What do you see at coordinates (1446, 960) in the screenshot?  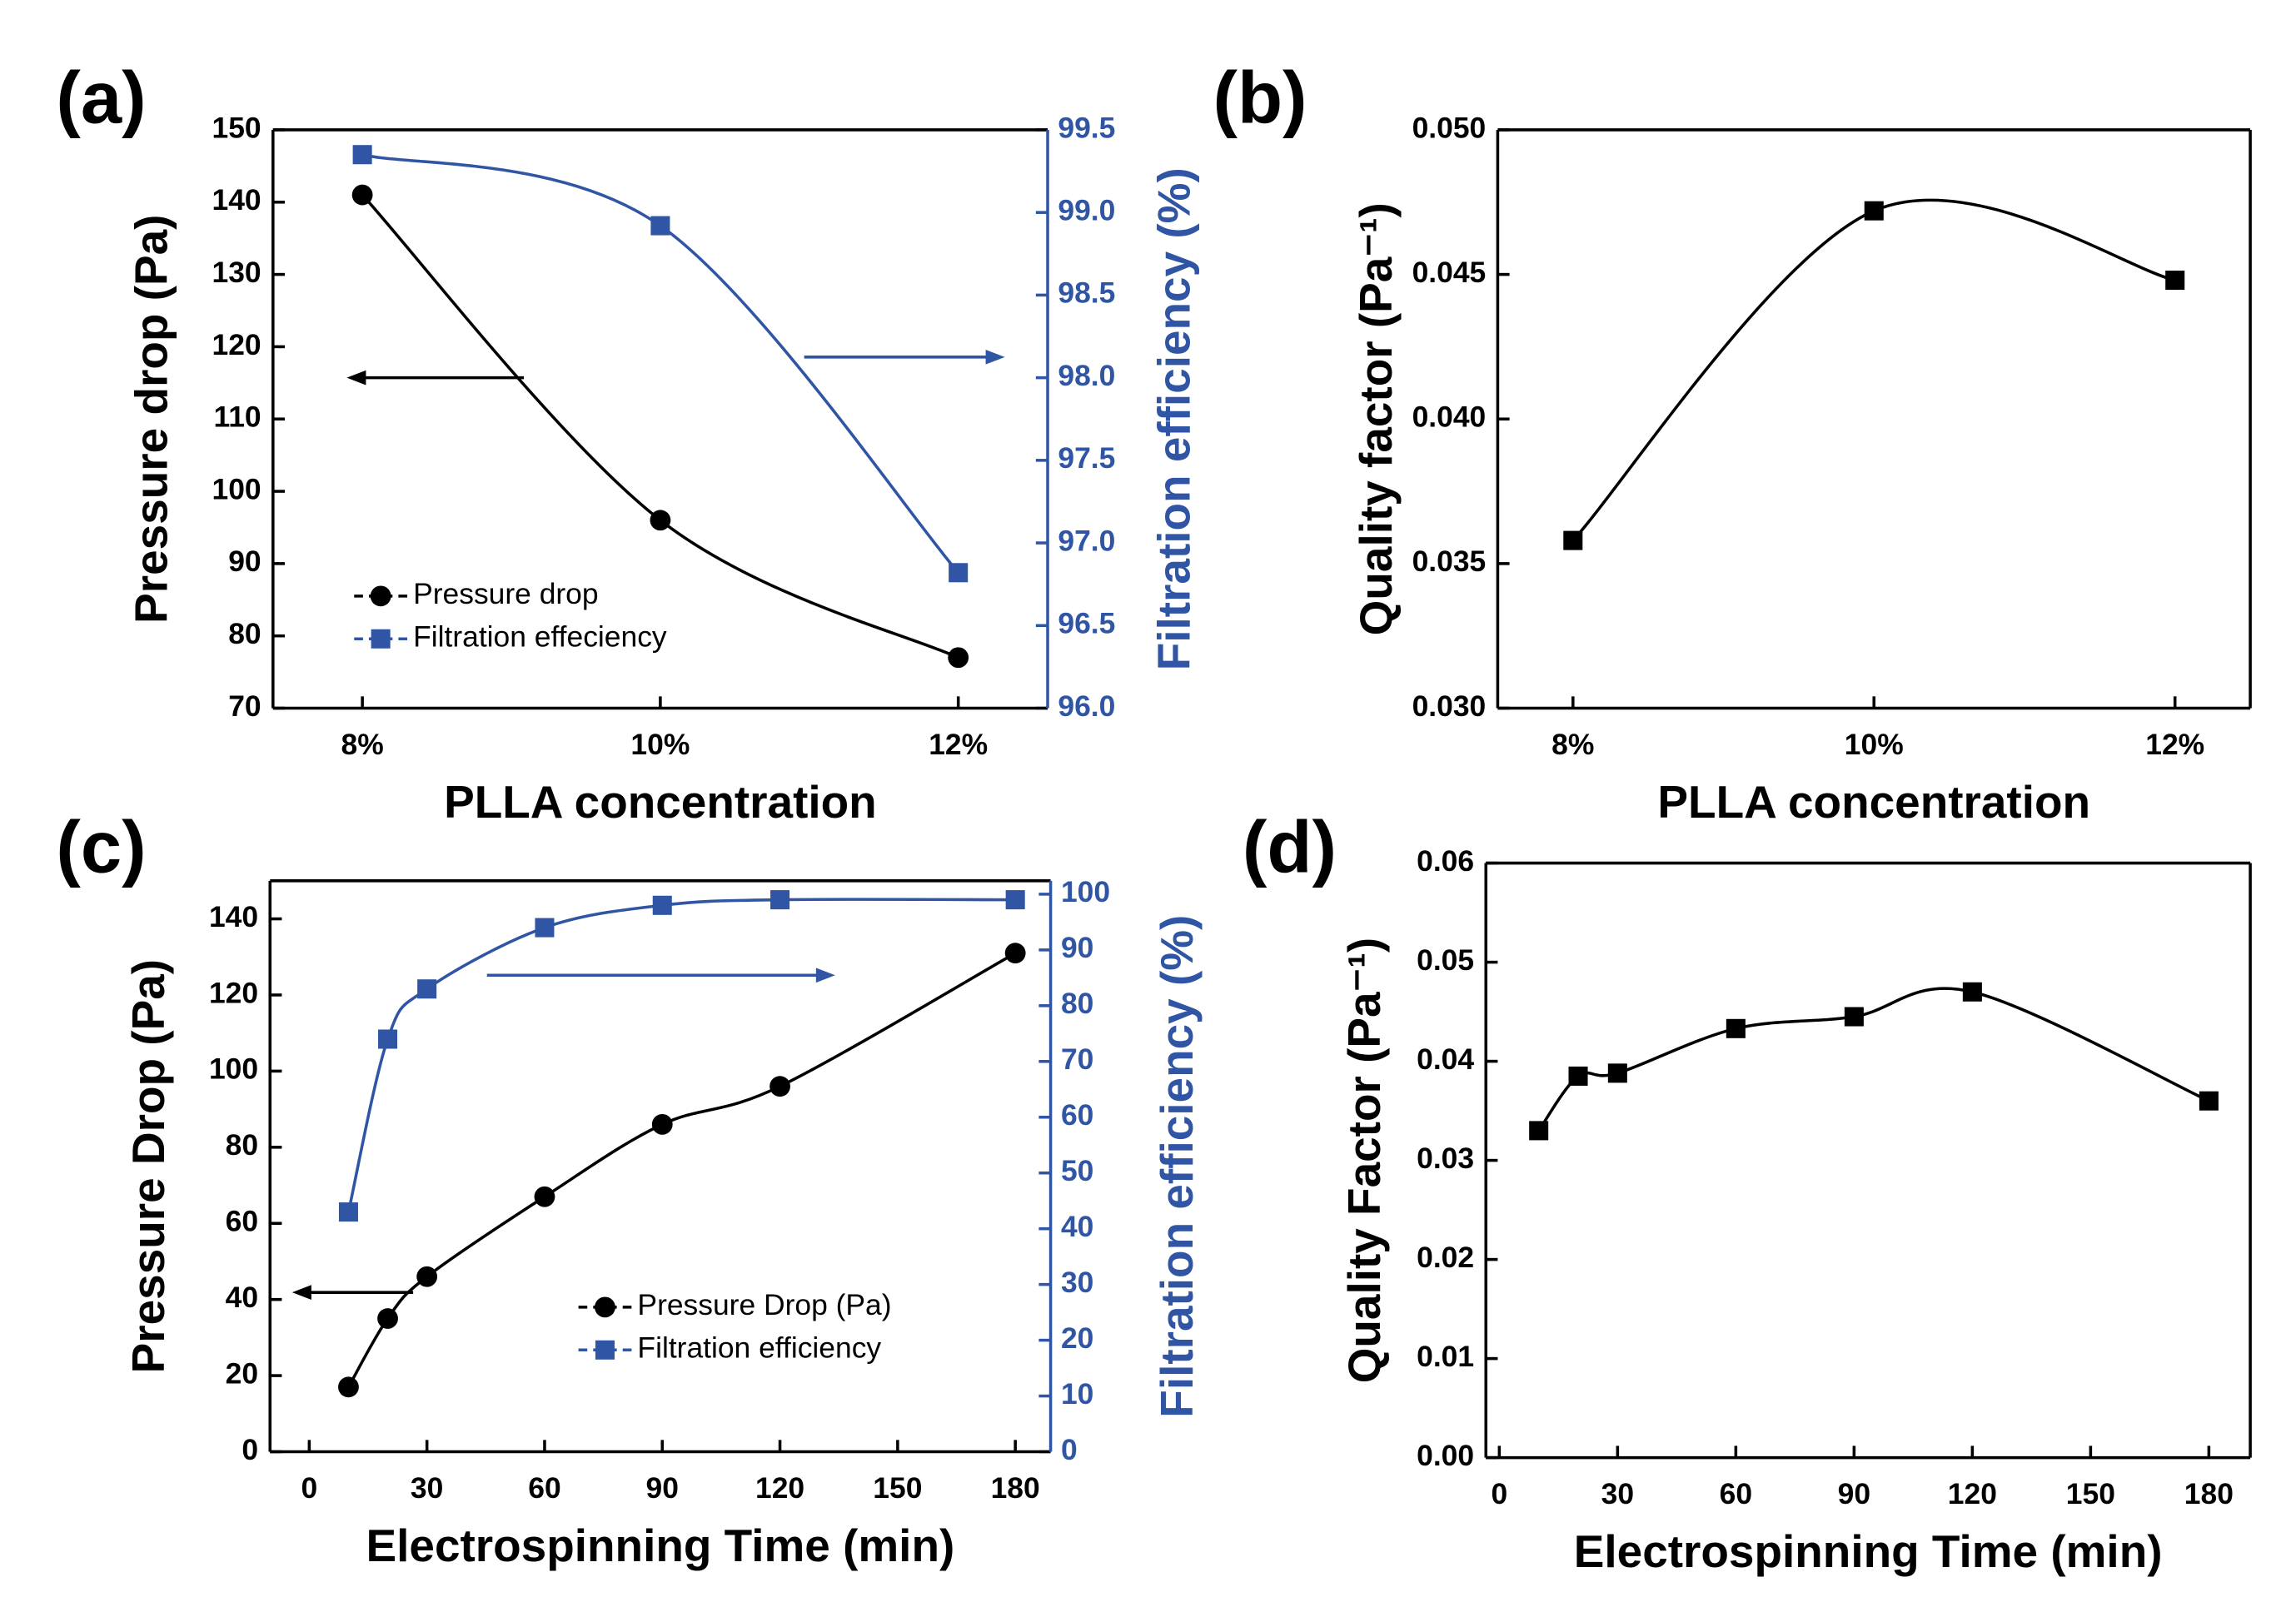 I see `y-tick-label: 0.05` at bounding box center [1446, 960].